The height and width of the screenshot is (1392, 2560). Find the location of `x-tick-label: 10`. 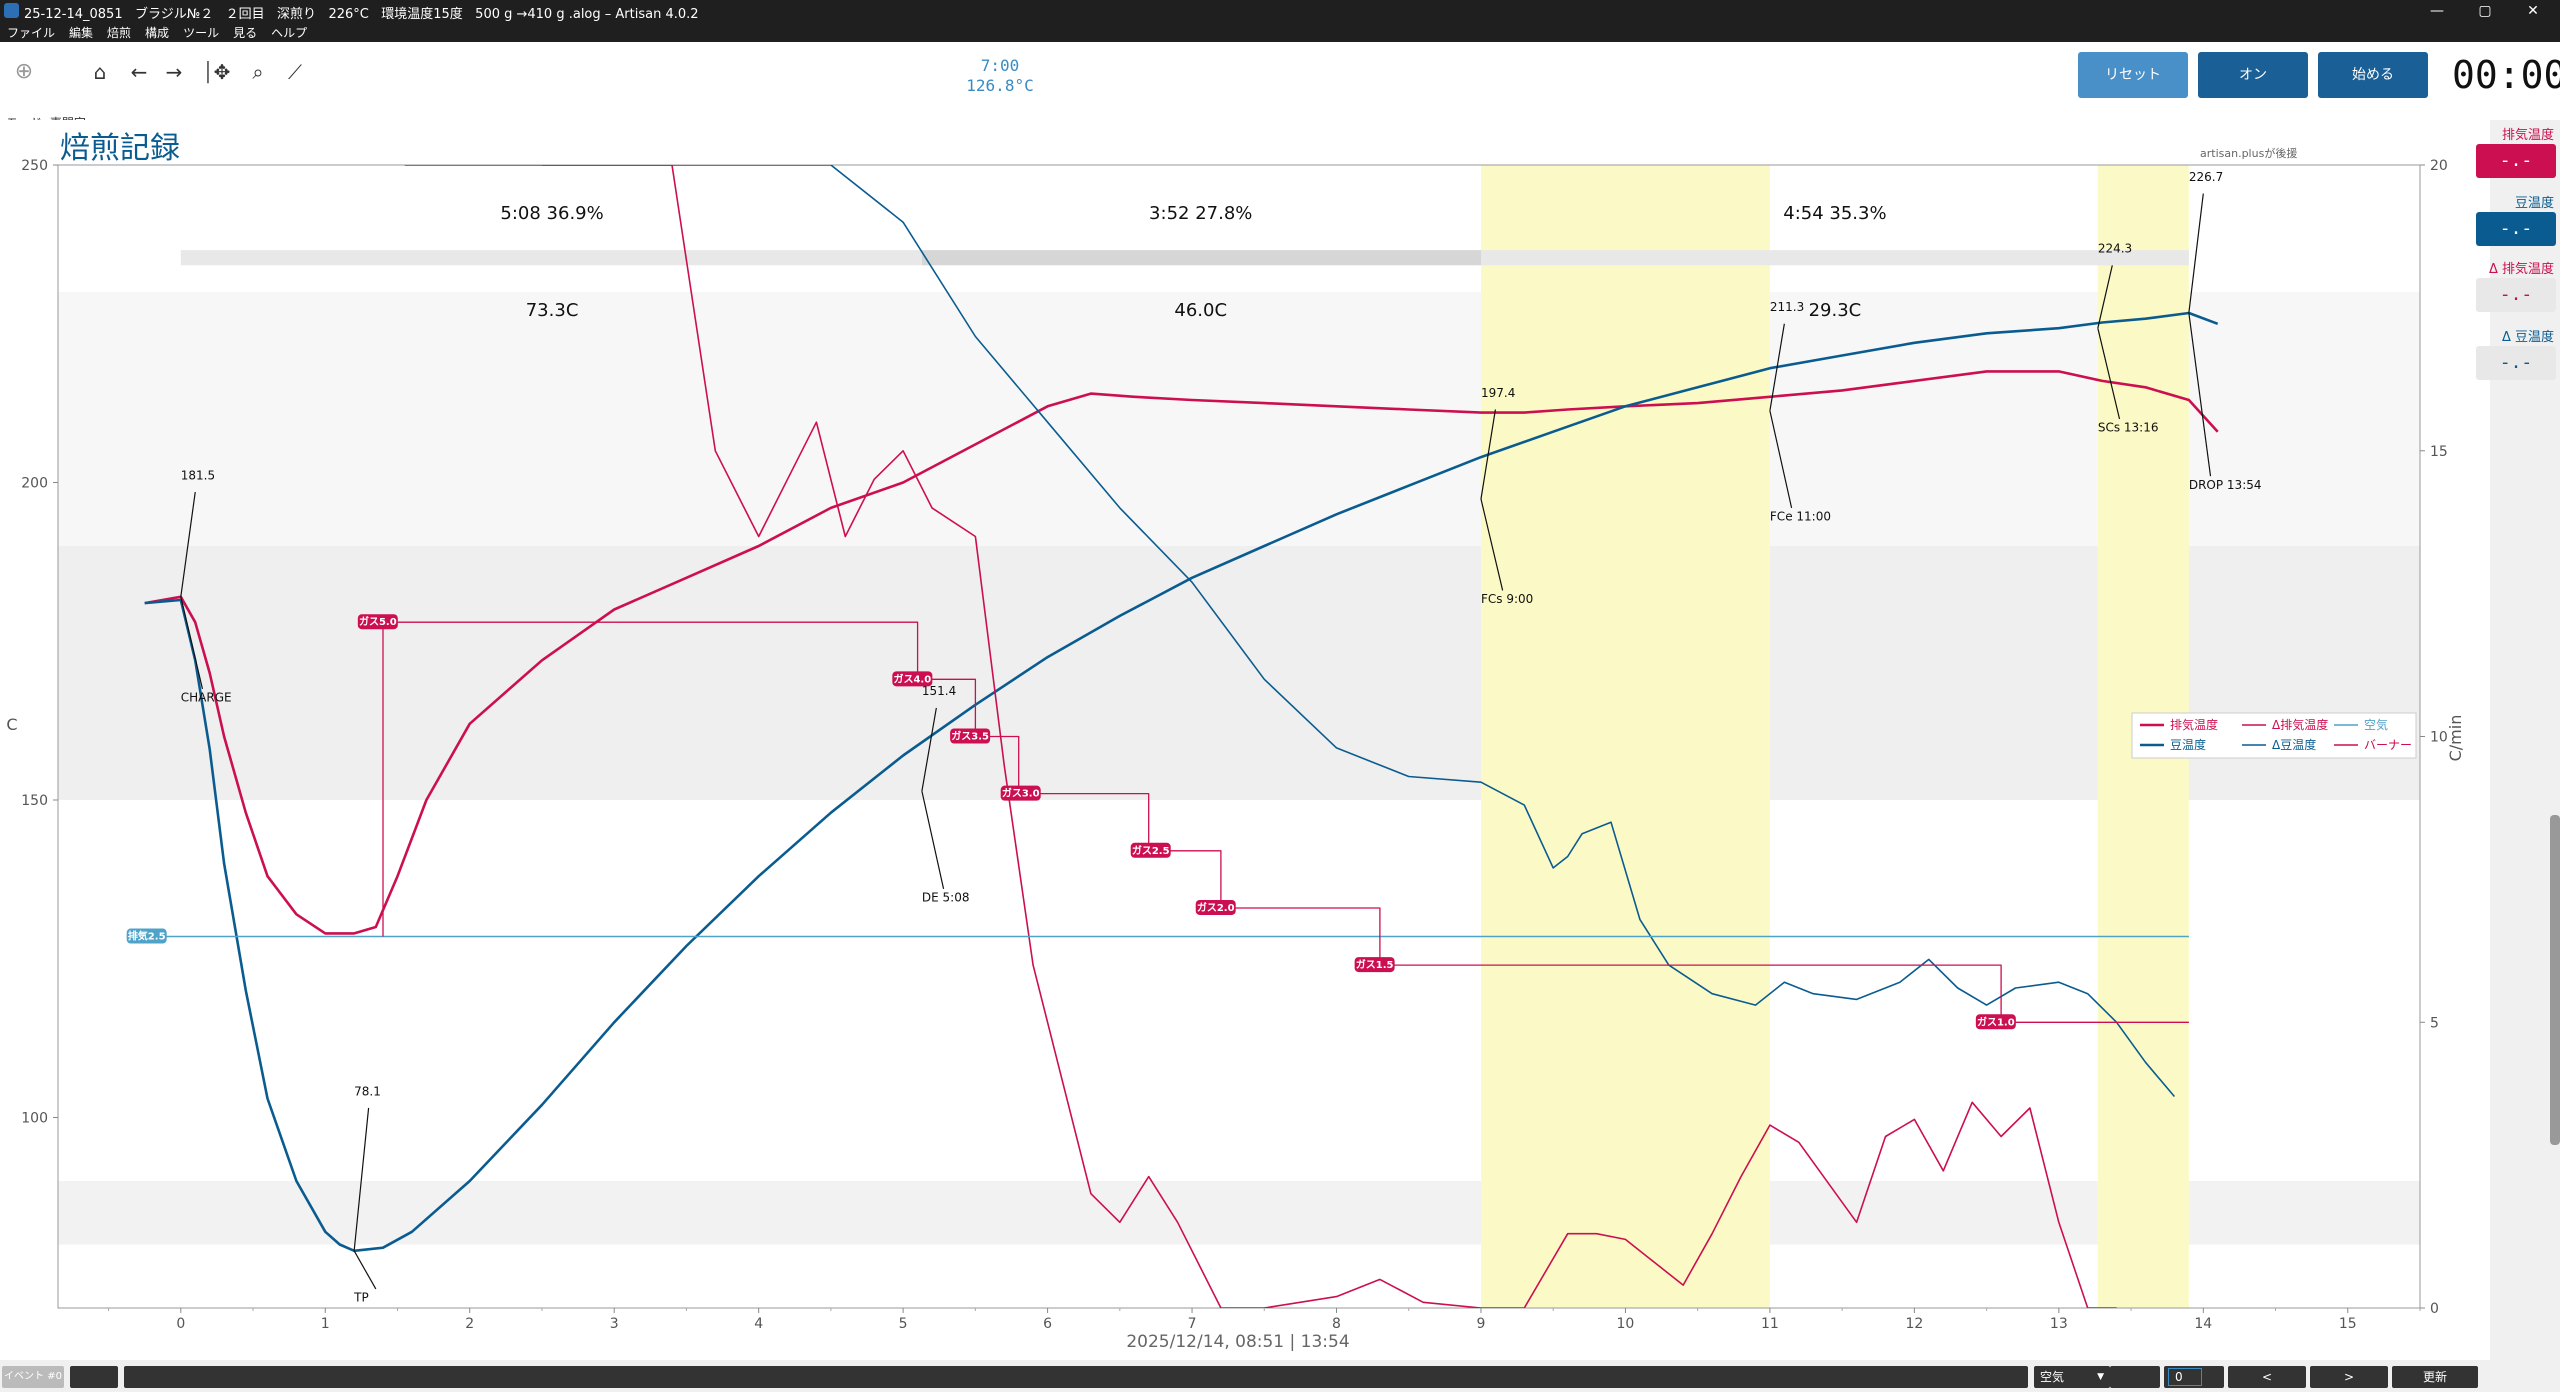

x-tick-label: 10 is located at coordinates (1626, 1324).